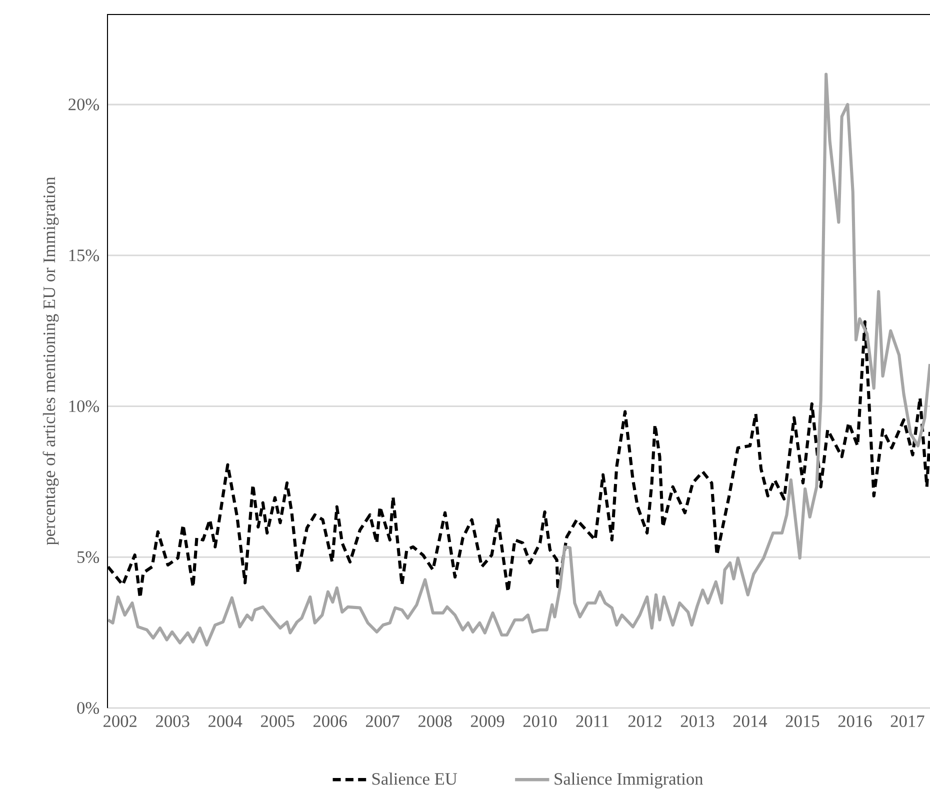 The width and height of the screenshot is (930, 799). Describe the element at coordinates (84, 104) in the screenshot. I see `y-tick-label: 20%` at that location.